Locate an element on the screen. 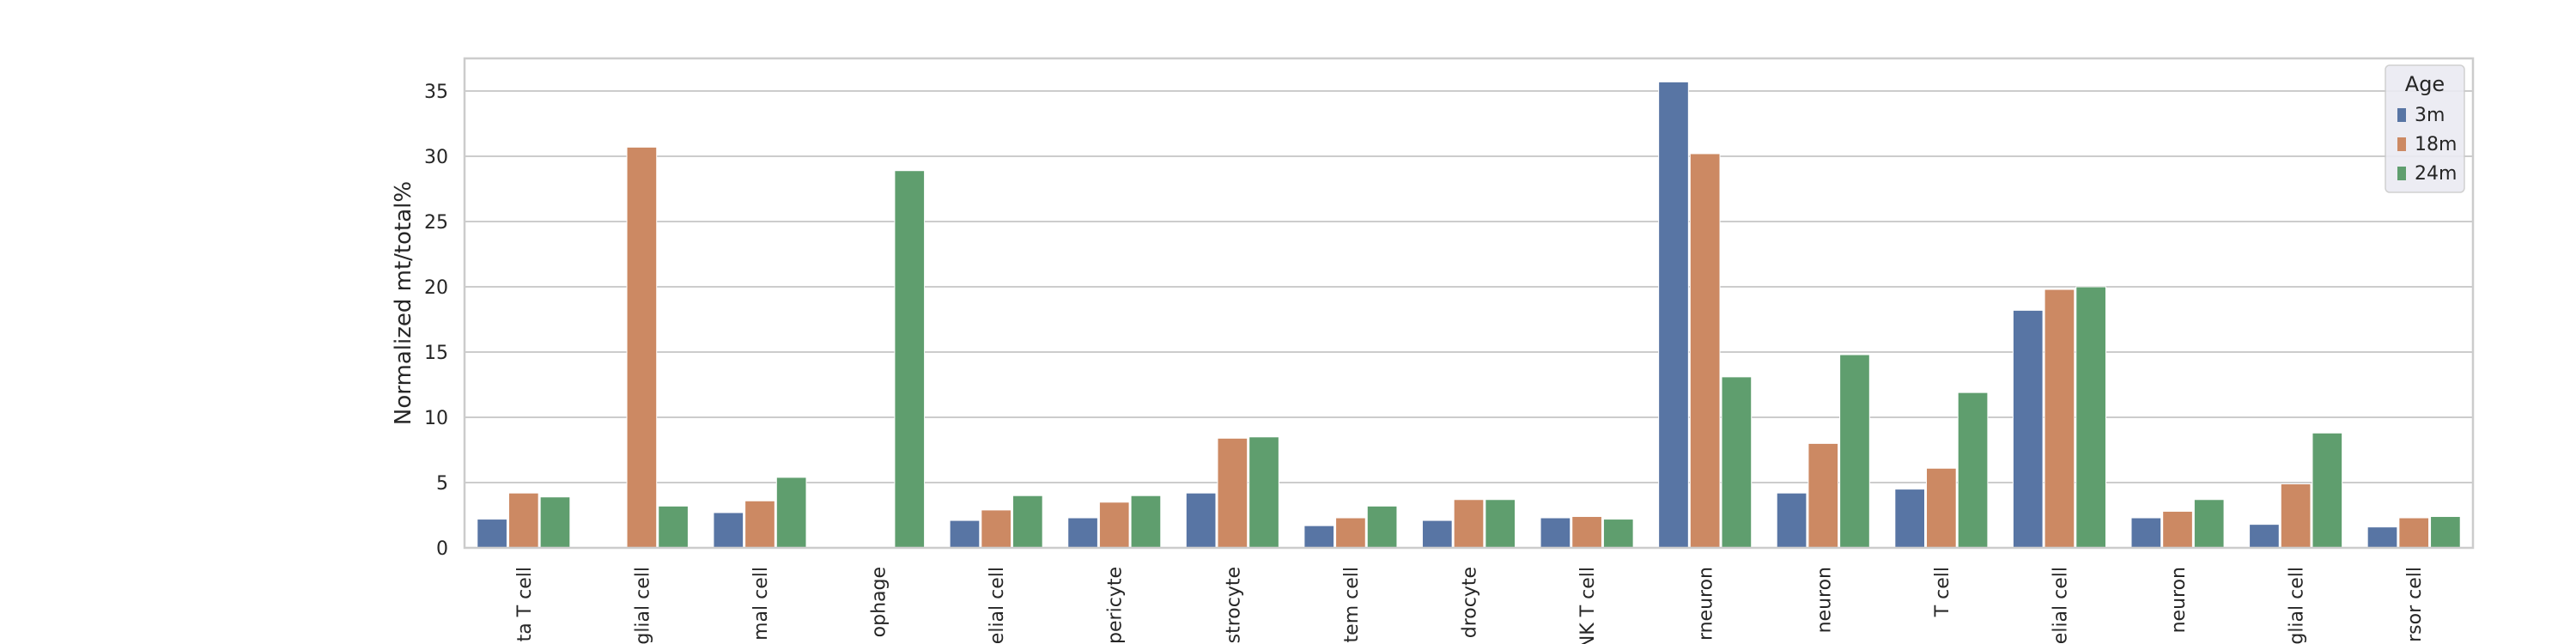  y-tick-label: 35 is located at coordinates (436, 93).